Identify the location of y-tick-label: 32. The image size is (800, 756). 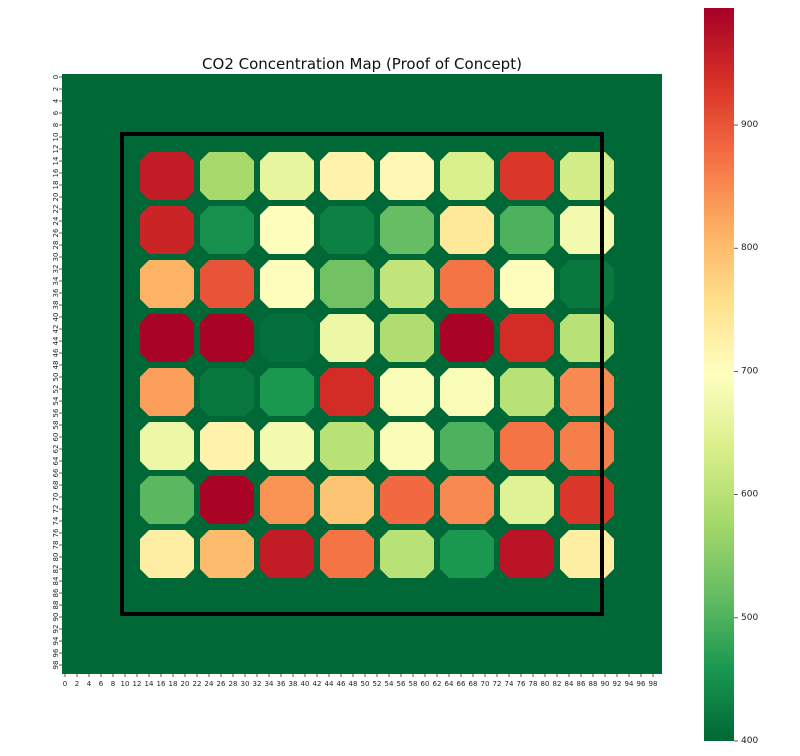
(56, 269).